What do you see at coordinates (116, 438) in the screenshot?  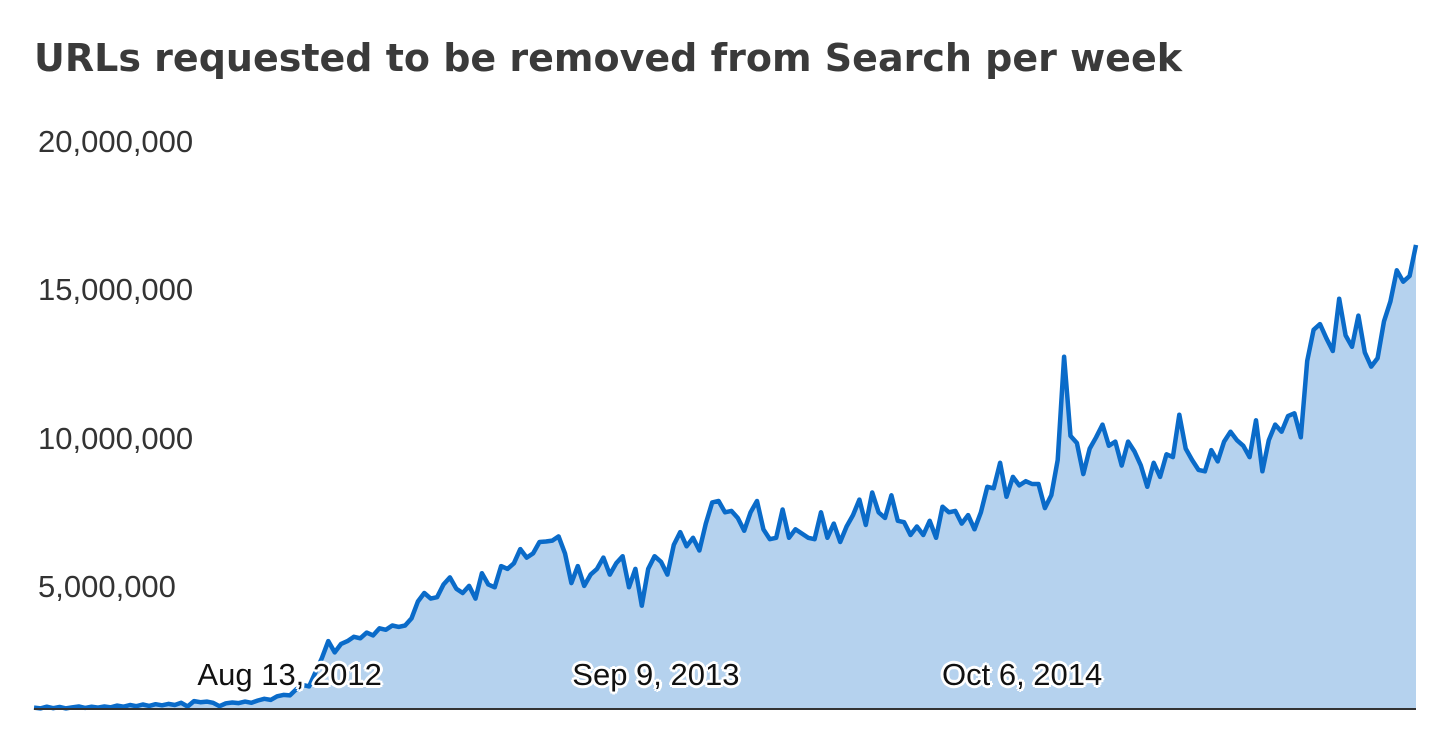 I see `y-tick-label: 10,000,000` at bounding box center [116, 438].